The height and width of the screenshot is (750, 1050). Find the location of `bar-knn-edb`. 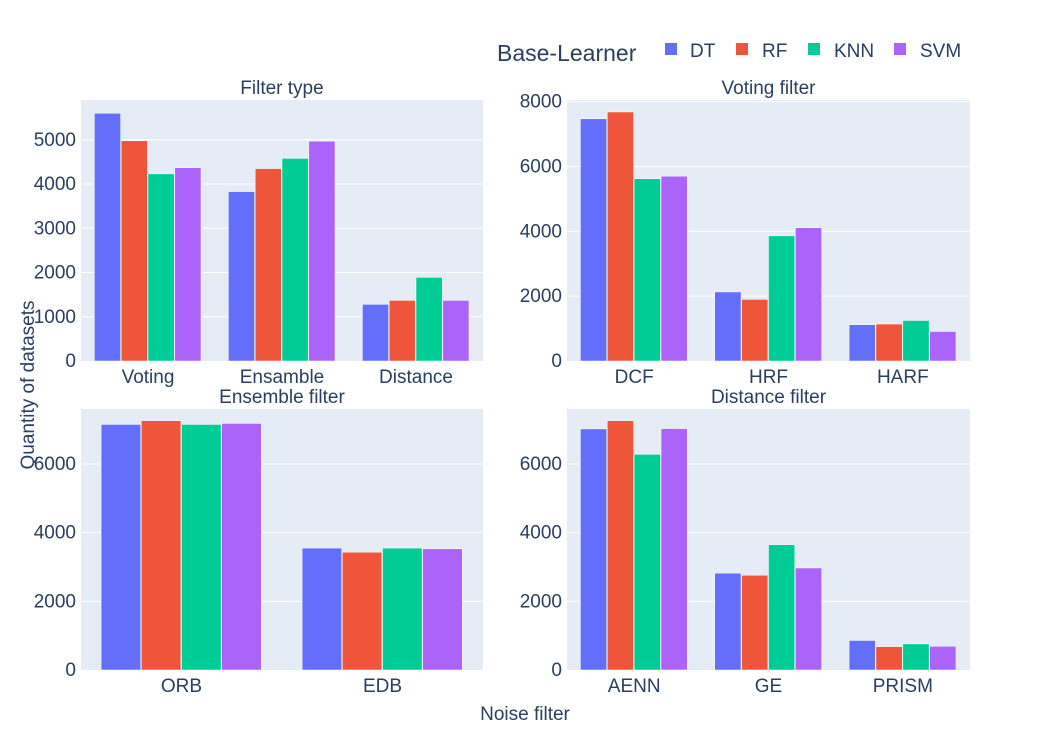

bar-knn-edb is located at coordinates (402, 609).